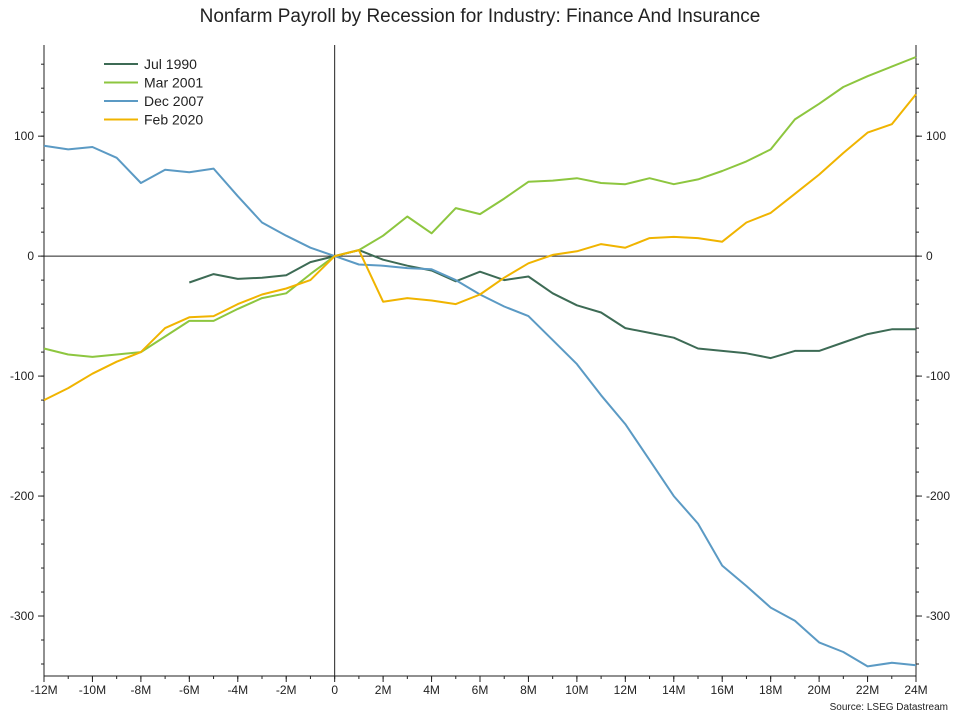 This screenshot has height=720, width=960. What do you see at coordinates (431, 690) in the screenshot?
I see `x-tick-label: 4M` at bounding box center [431, 690].